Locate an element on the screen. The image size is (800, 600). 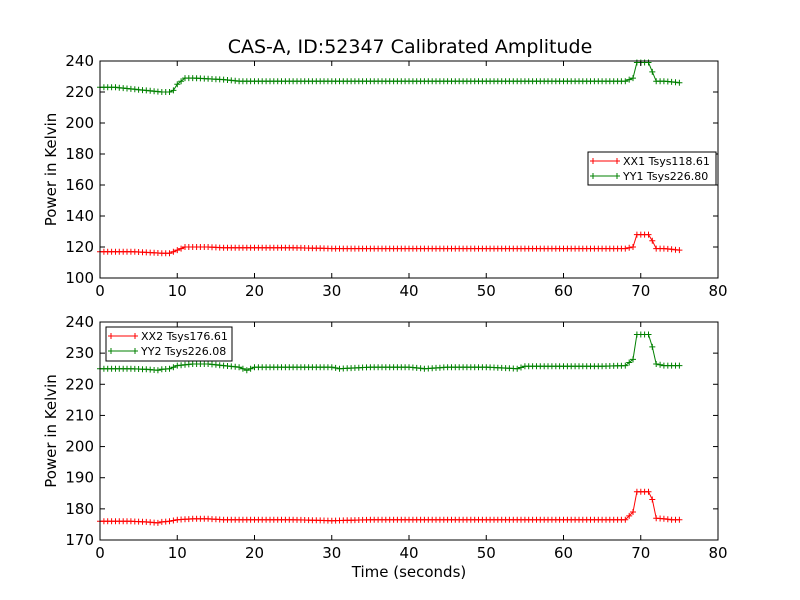
y-tick-label: 120 is located at coordinates (79, 247).